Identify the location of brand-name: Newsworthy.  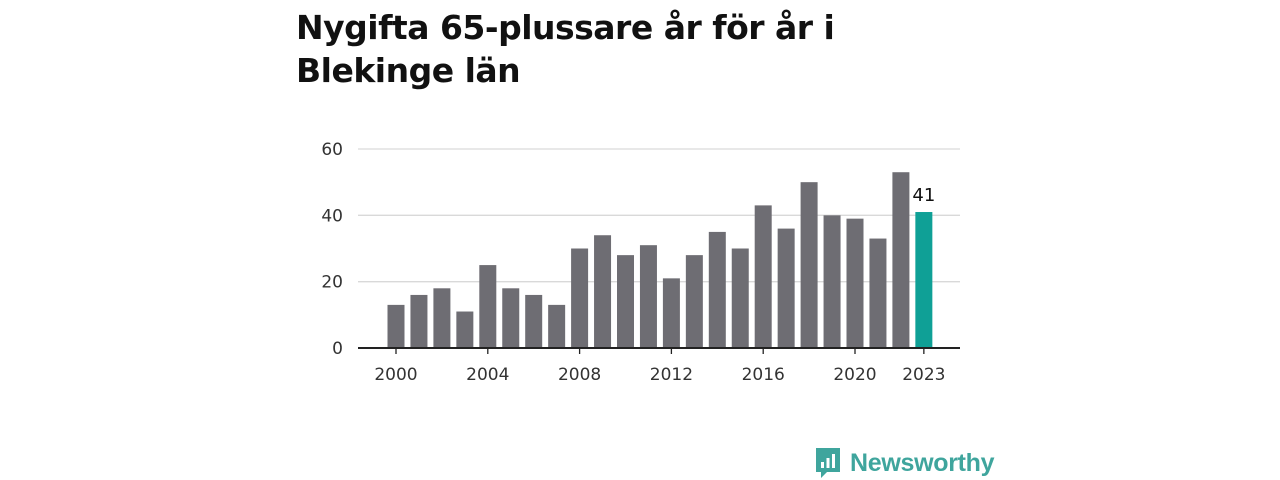
(922, 462).